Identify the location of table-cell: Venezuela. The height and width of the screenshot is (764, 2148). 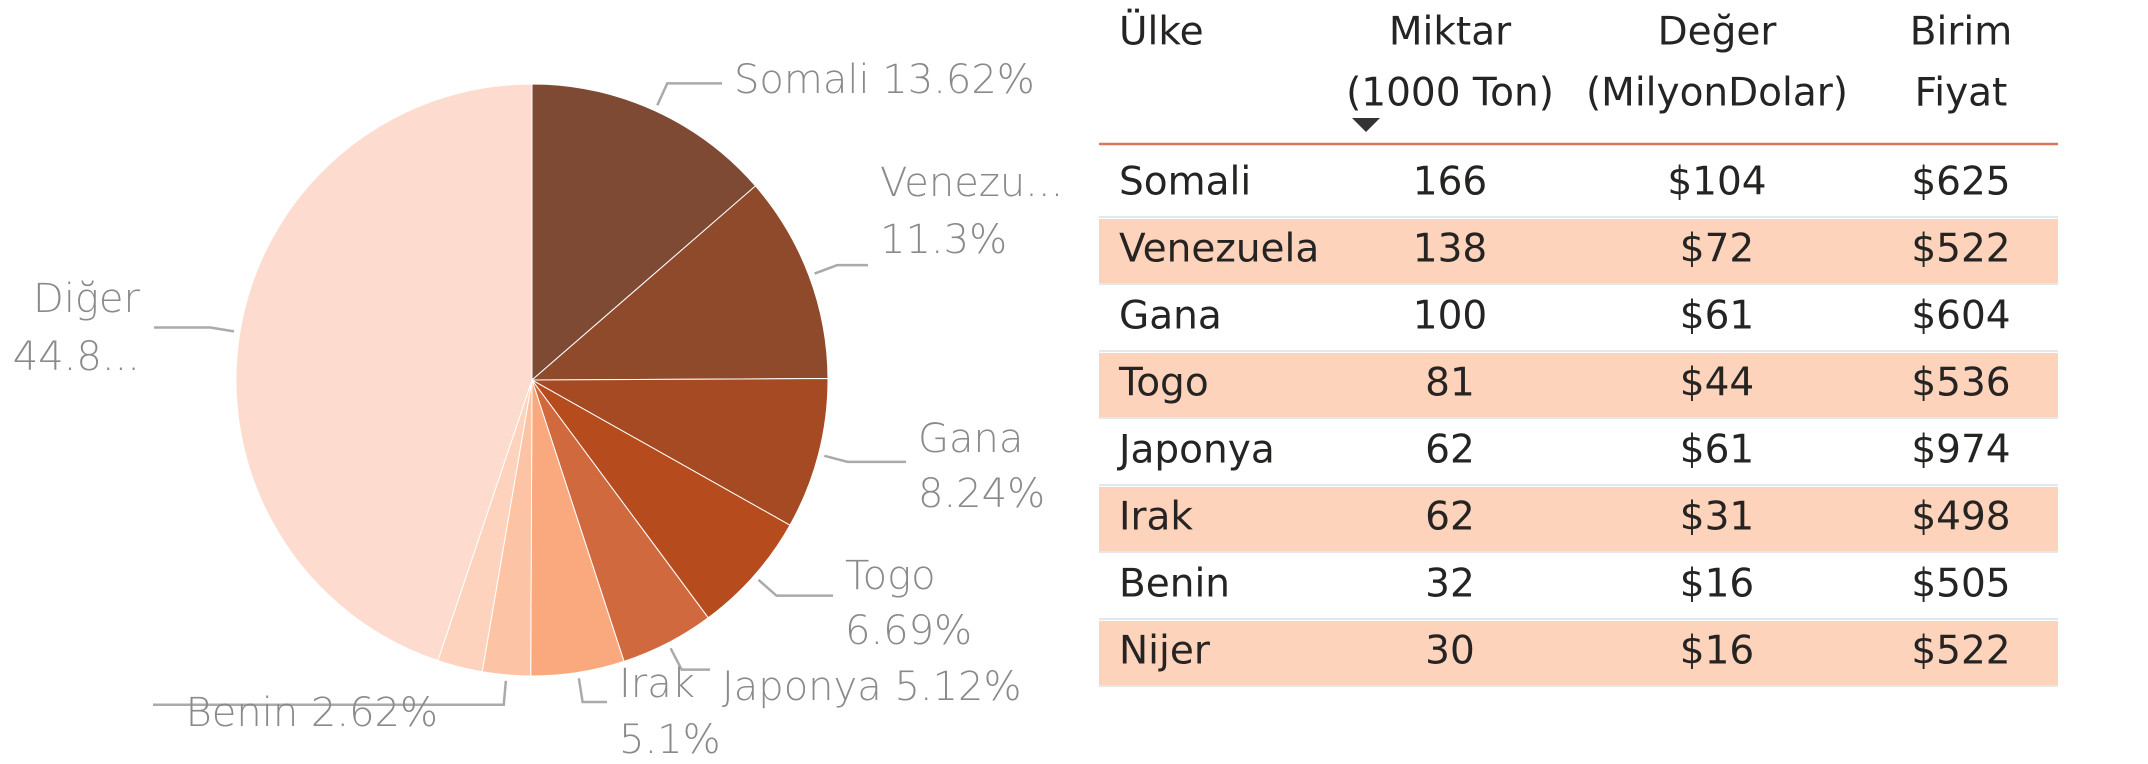
(1219, 249).